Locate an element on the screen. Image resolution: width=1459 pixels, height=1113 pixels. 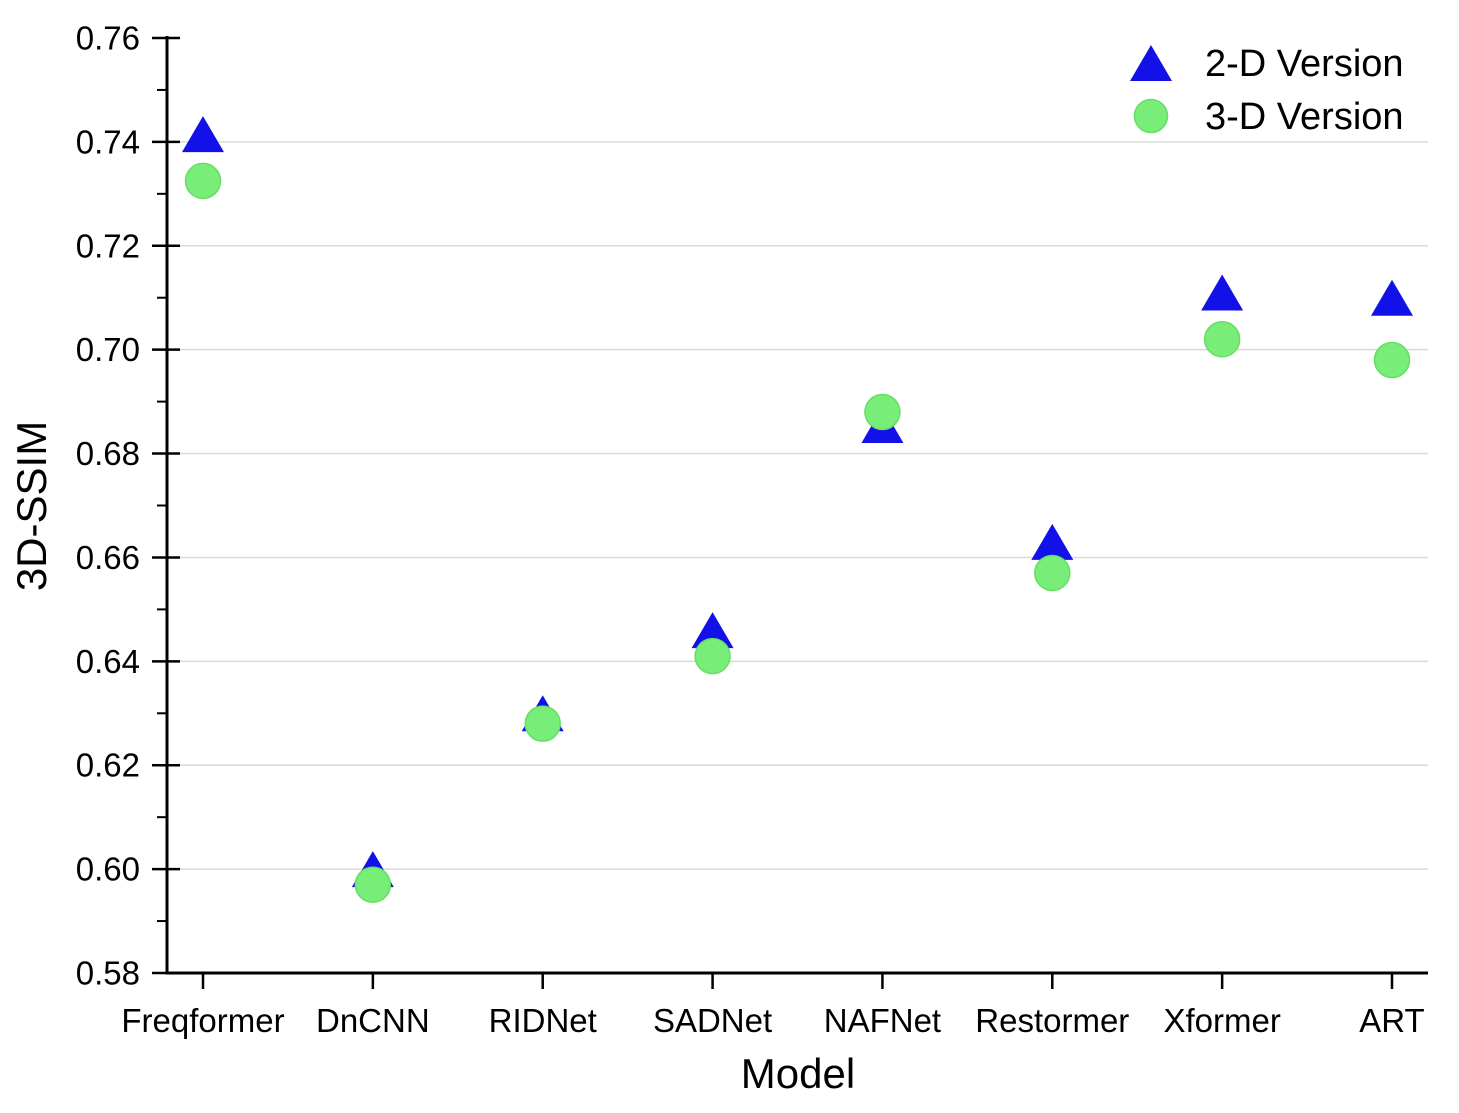
x-category-label: NAFNet is located at coordinates (882, 1020).